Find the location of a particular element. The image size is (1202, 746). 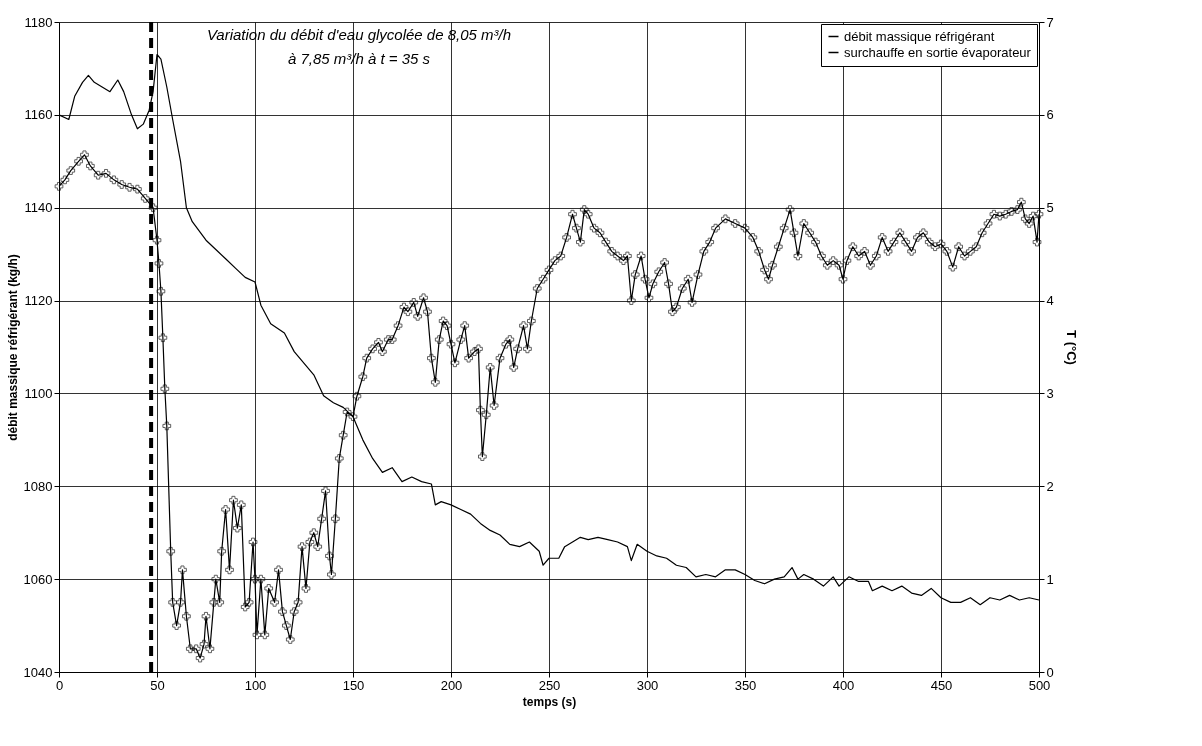

y-tick-label: 1120 is located at coordinates (38, 301).